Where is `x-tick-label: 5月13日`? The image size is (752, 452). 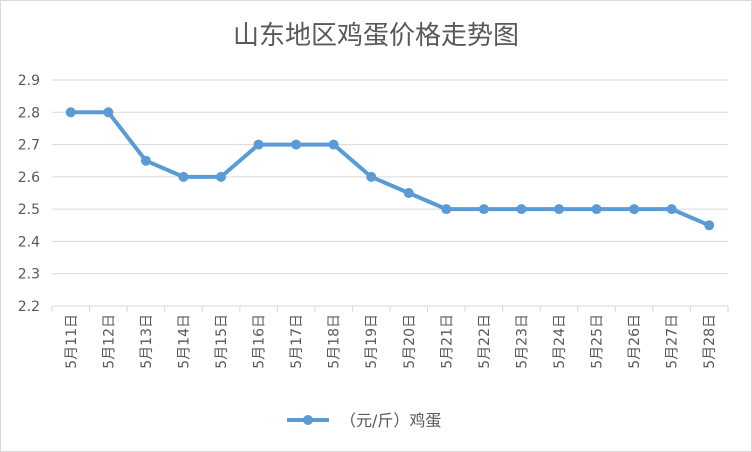
x-tick-label: 5月13日 is located at coordinates (147, 341).